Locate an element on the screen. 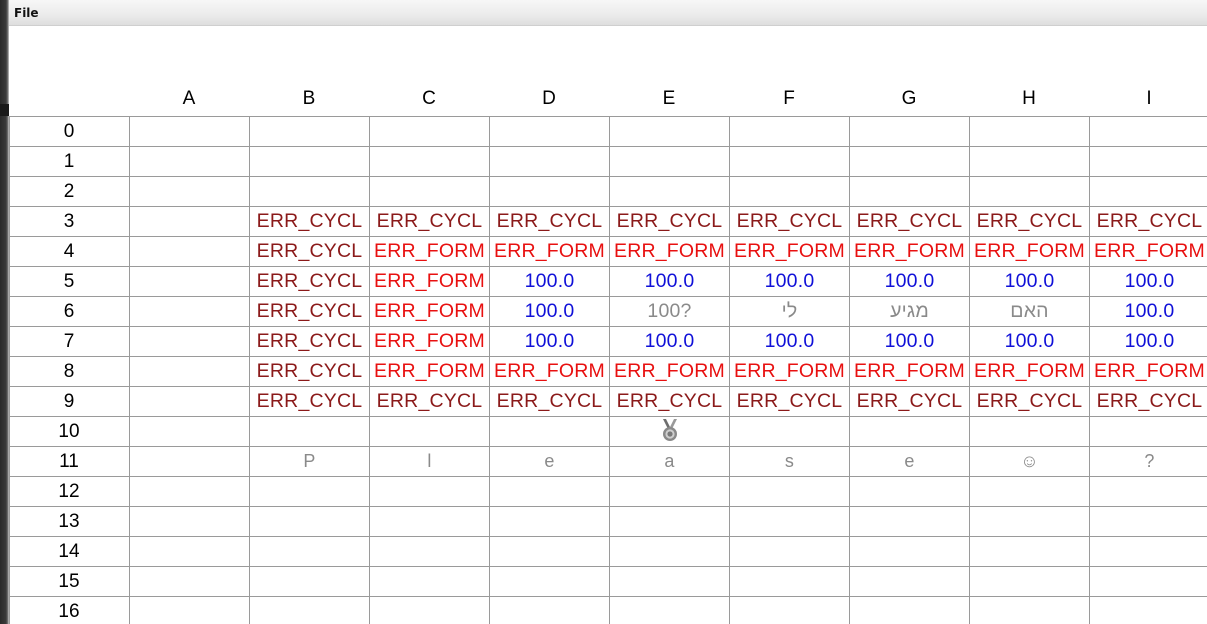 Image resolution: width=1207 pixels, height=624 pixels. column-header-c: C is located at coordinates (429, 98).